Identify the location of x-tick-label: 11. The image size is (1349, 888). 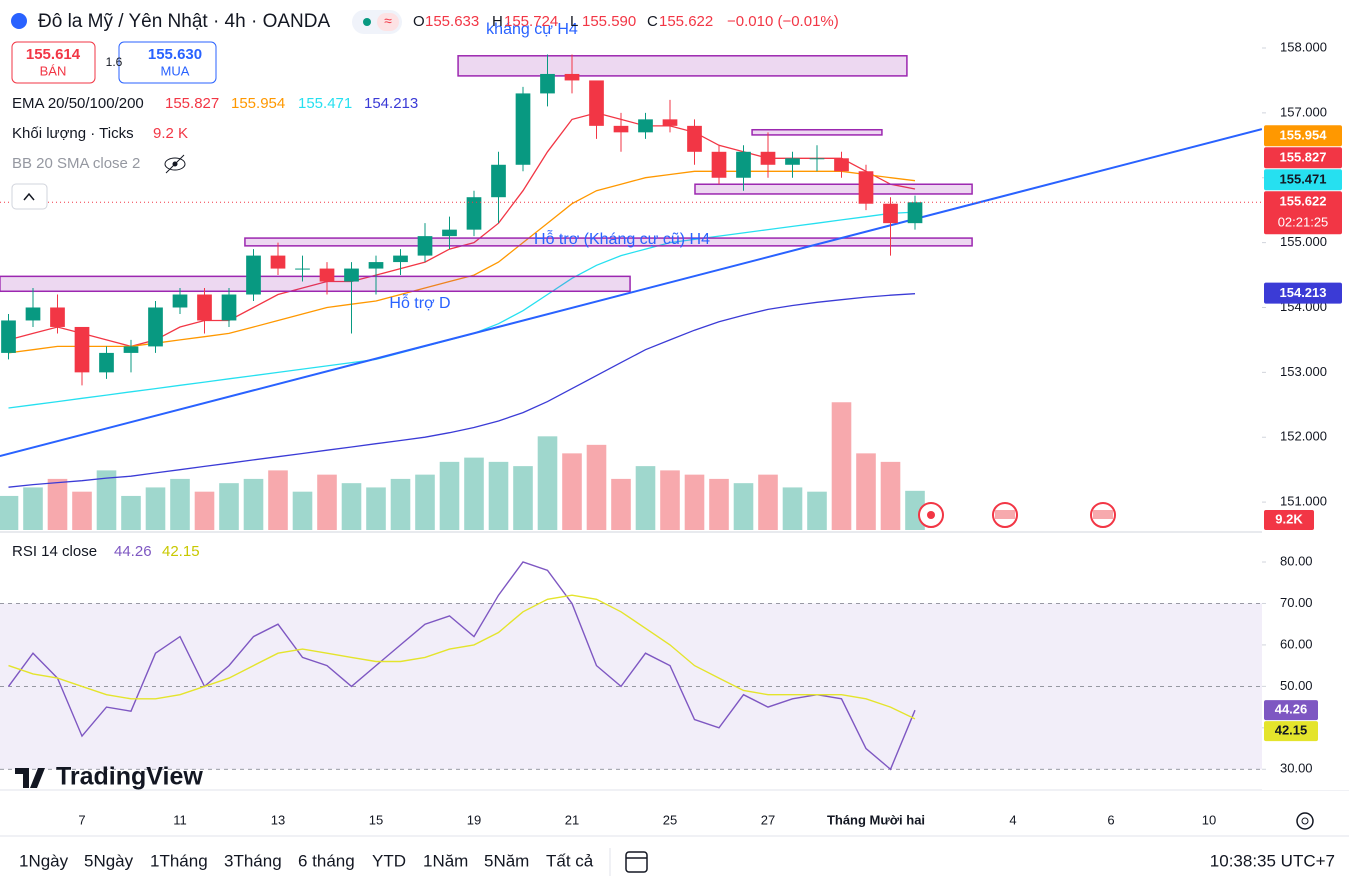
(180, 819).